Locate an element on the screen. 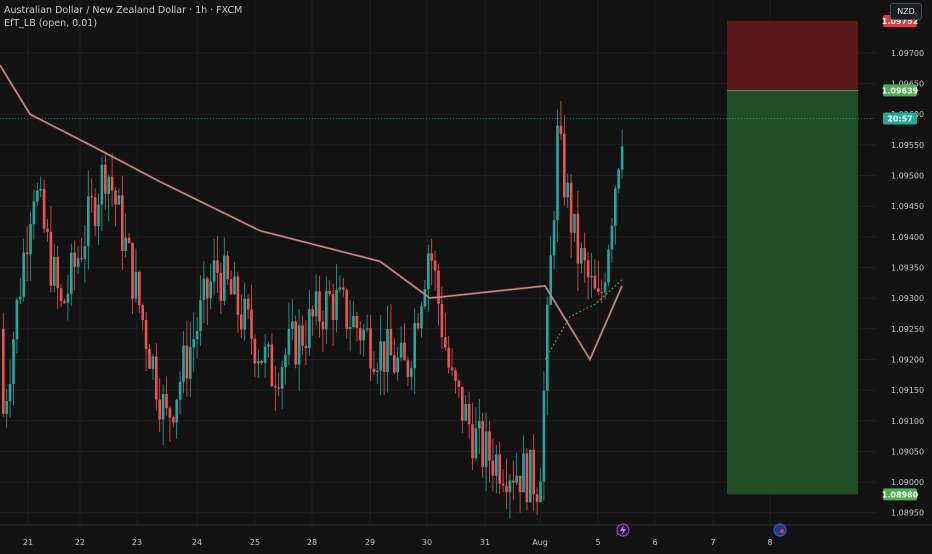 The width and height of the screenshot is (932, 554). time-tick-label: 7 is located at coordinates (712, 542).